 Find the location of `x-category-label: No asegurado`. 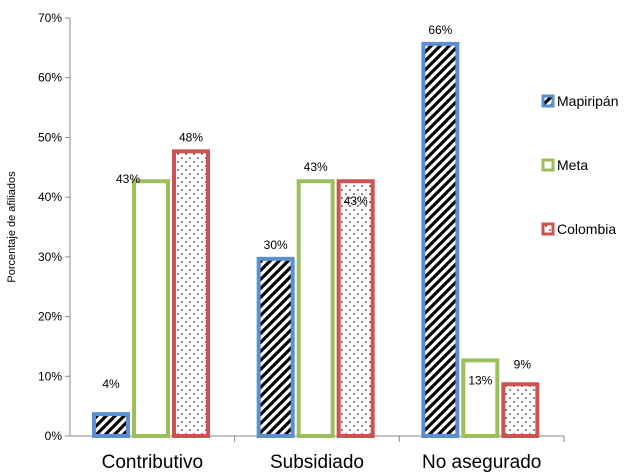

x-category-label: No asegurado is located at coordinates (481, 462).